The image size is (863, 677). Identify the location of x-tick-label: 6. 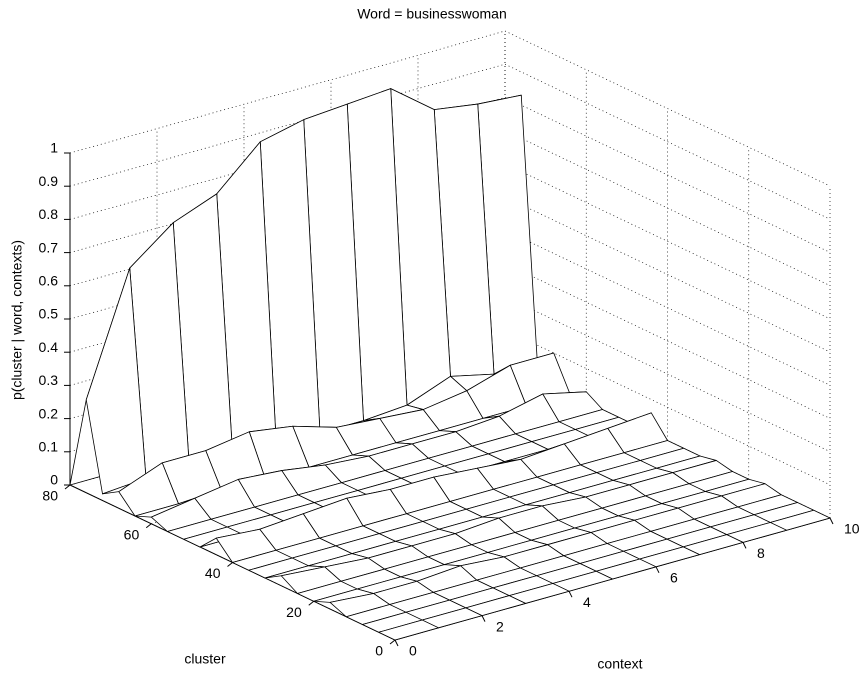
(674, 578).